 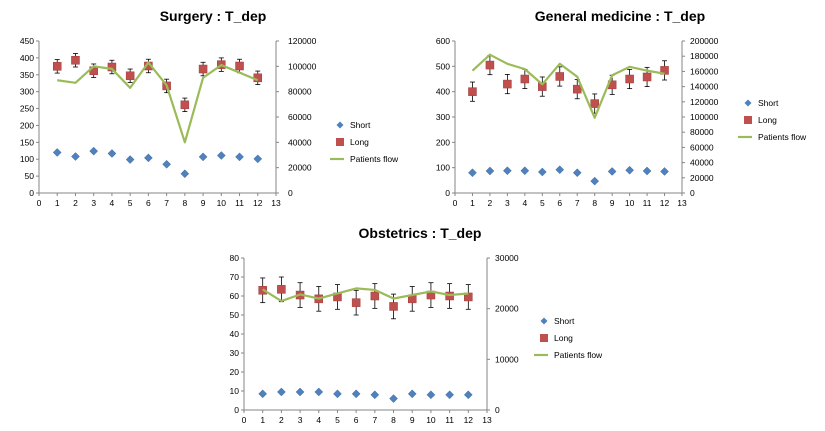 What do you see at coordinates (235, 353) in the screenshot?
I see `y-tick-label: 30` at bounding box center [235, 353].